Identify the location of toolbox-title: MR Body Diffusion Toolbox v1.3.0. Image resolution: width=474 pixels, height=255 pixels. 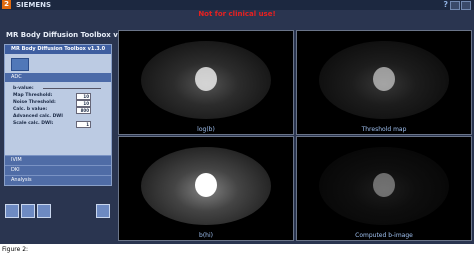
(72, 35).